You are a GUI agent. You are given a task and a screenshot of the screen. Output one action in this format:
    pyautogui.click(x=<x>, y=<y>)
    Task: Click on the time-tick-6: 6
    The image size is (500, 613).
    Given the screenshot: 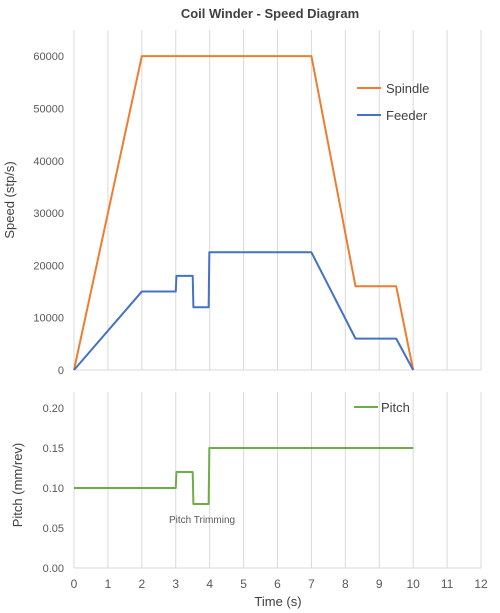 What is the action you would take?
    pyautogui.click(x=277, y=584)
    